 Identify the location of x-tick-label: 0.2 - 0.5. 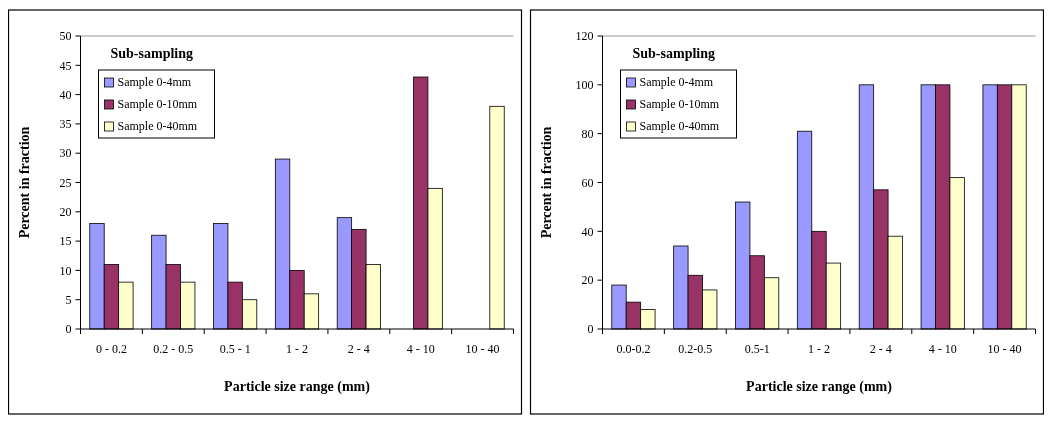
(173, 349).